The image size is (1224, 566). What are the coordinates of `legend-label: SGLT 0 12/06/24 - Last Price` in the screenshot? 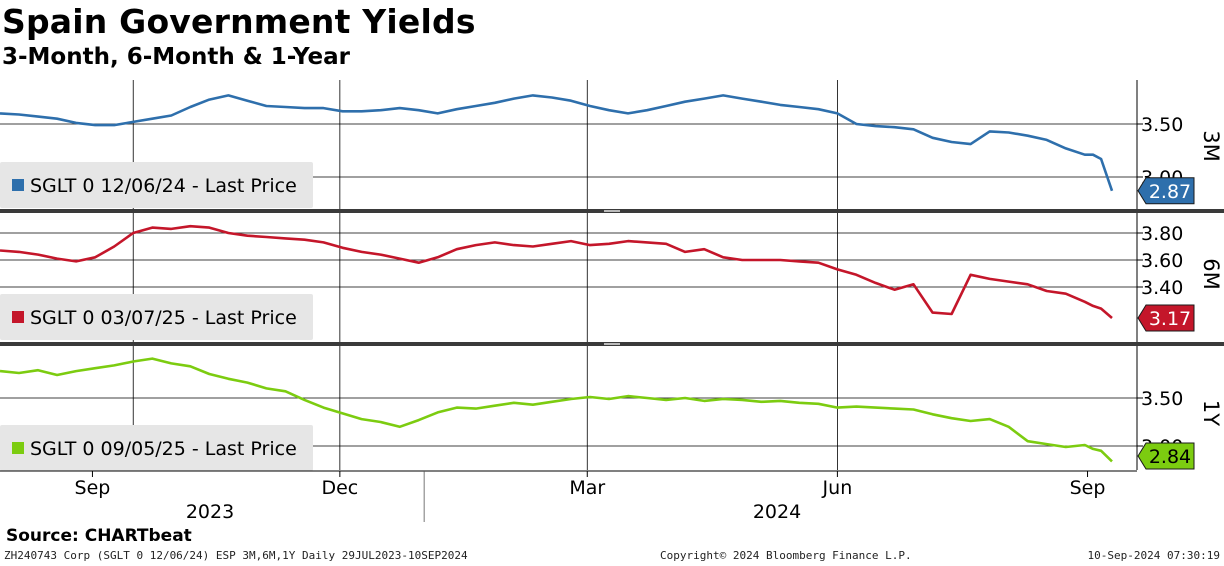 It's located at (163, 186).